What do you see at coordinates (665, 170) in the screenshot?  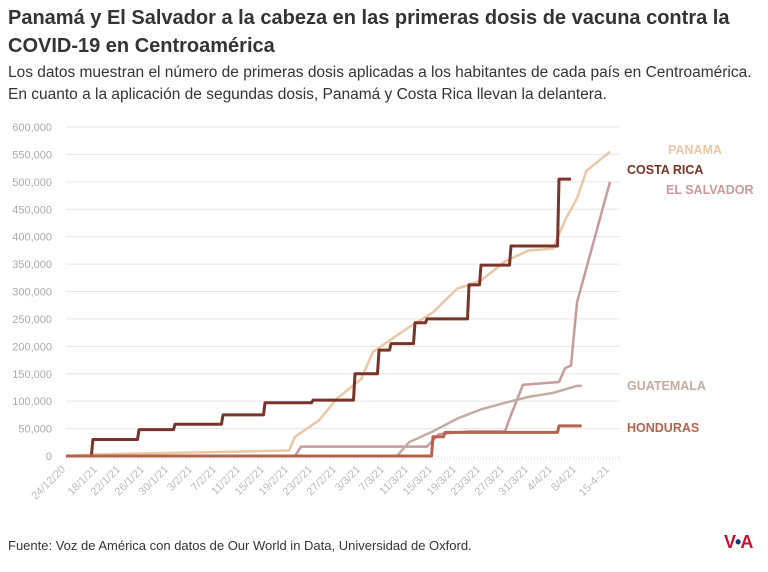 I see `series-label: COSTA RICA` at bounding box center [665, 170].